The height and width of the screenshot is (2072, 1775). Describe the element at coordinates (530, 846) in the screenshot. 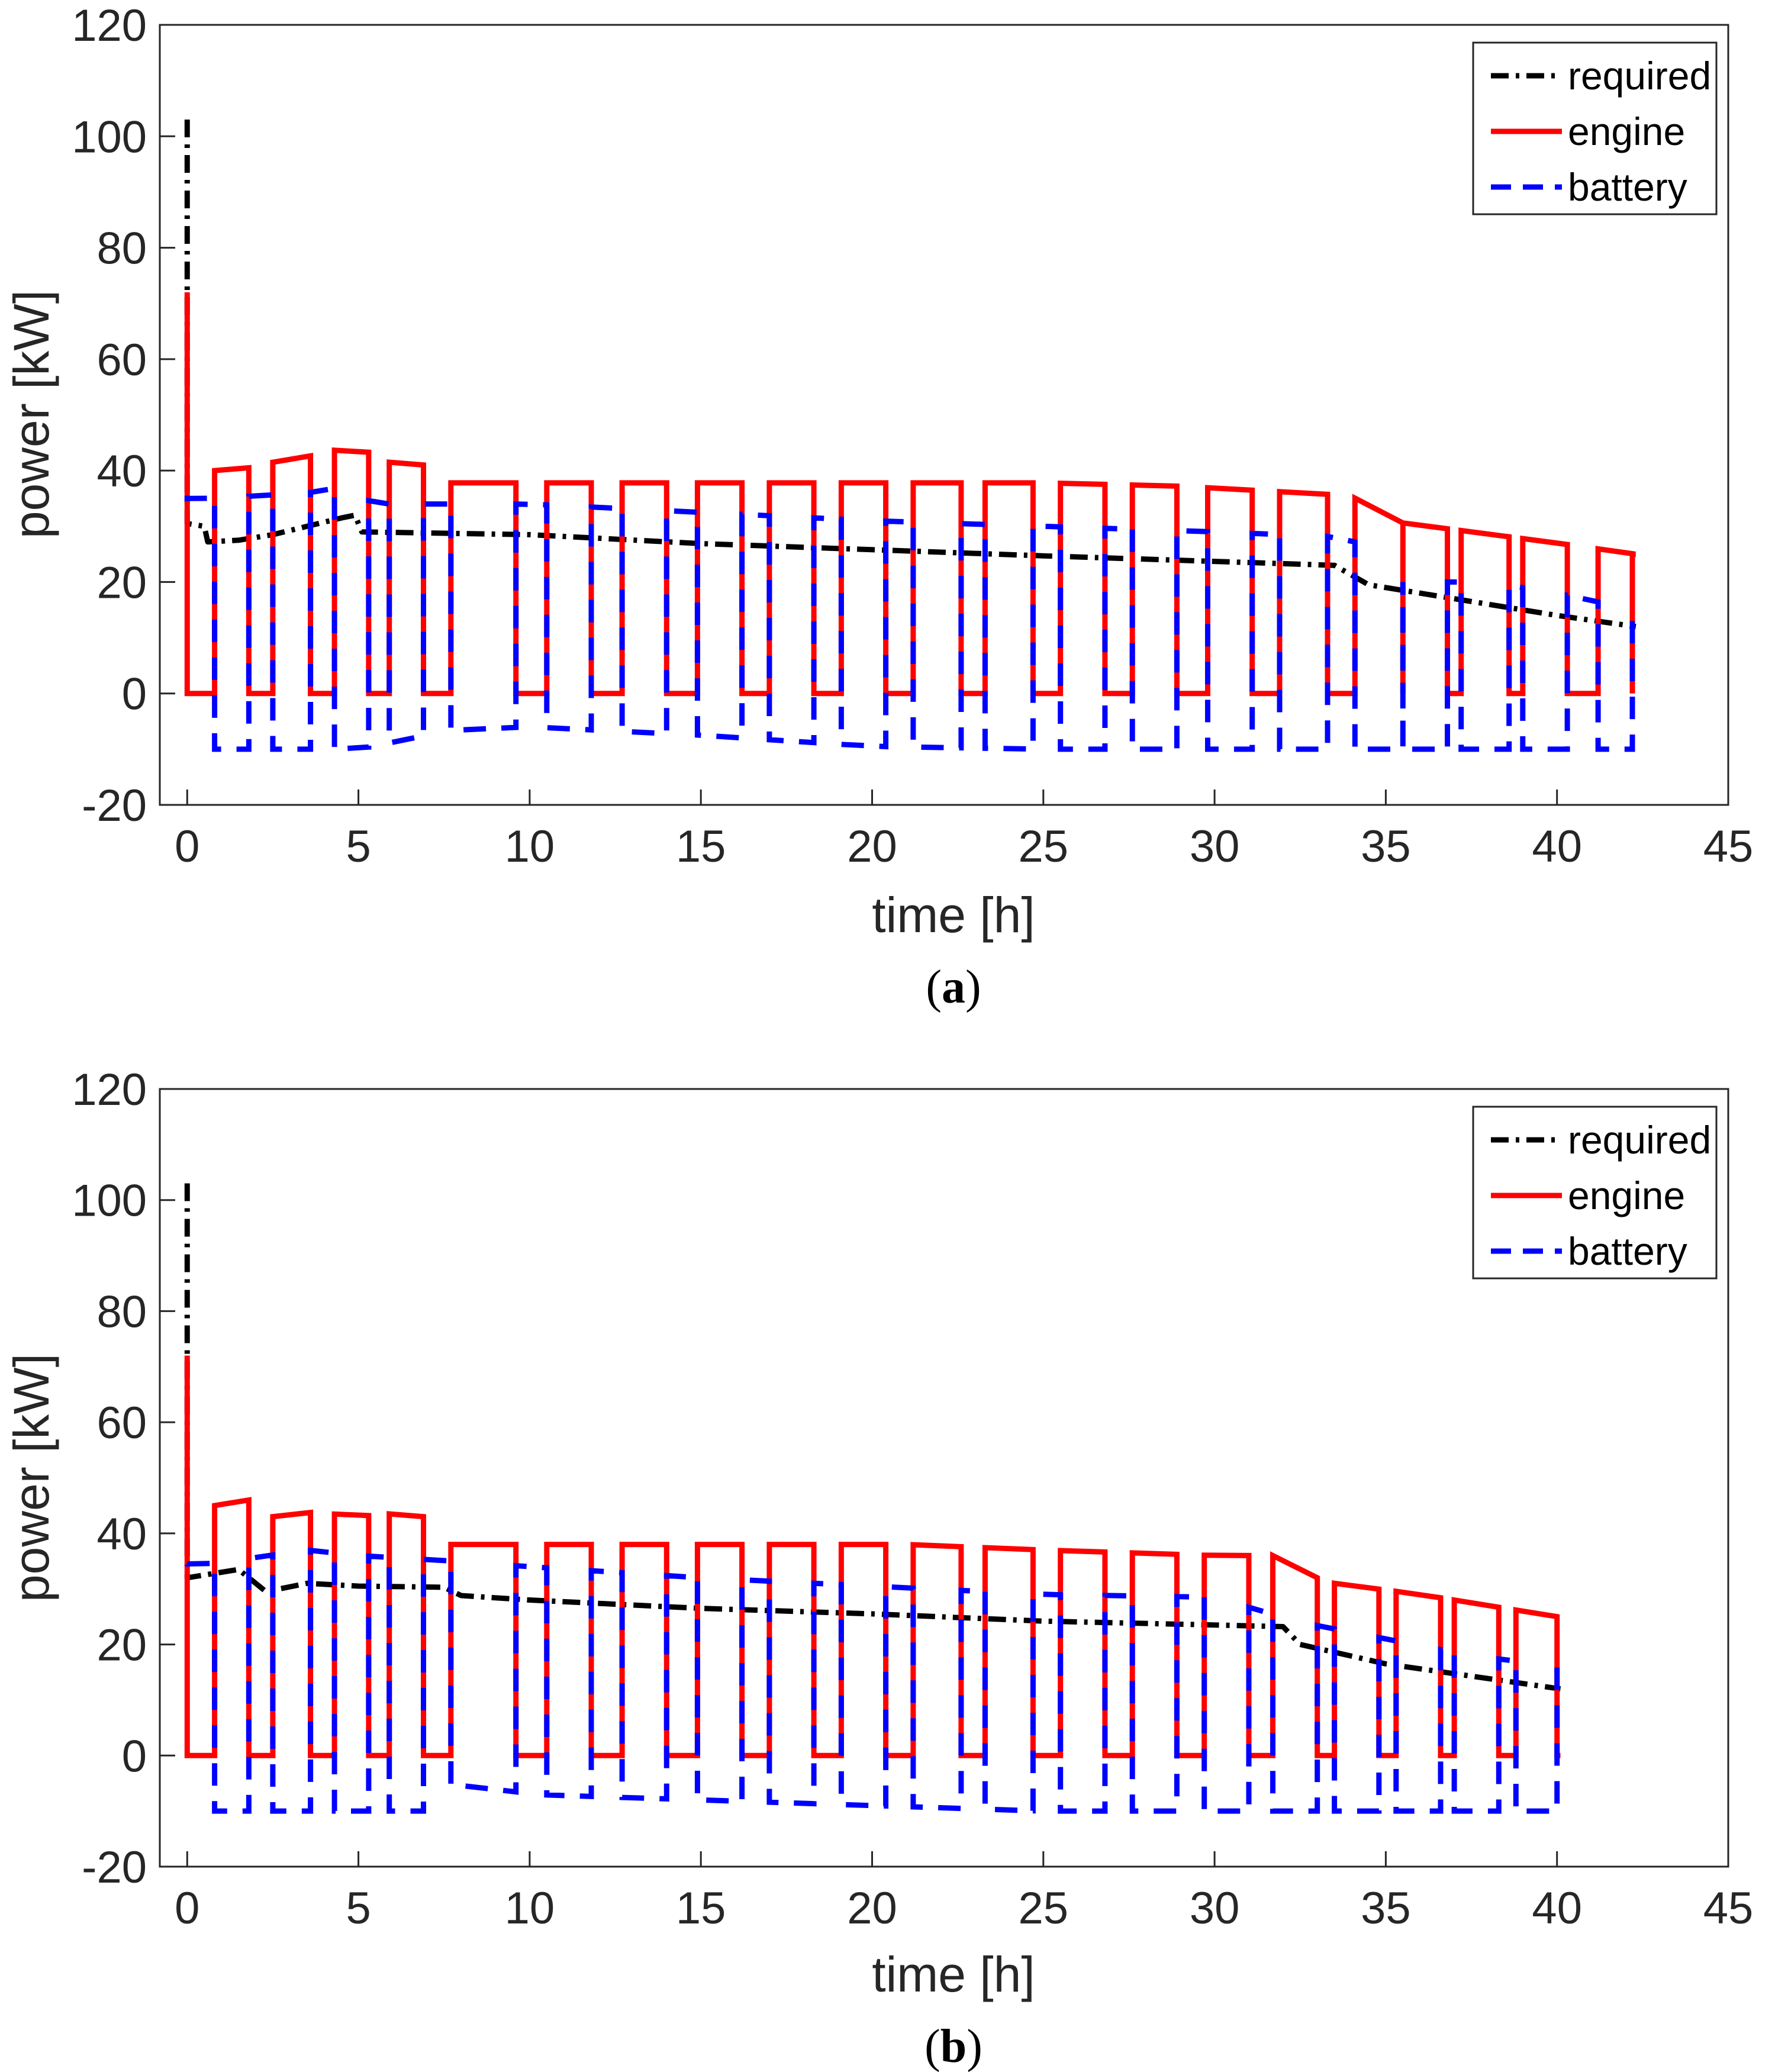

I see `x-tick-label-a-10: 10` at that location.